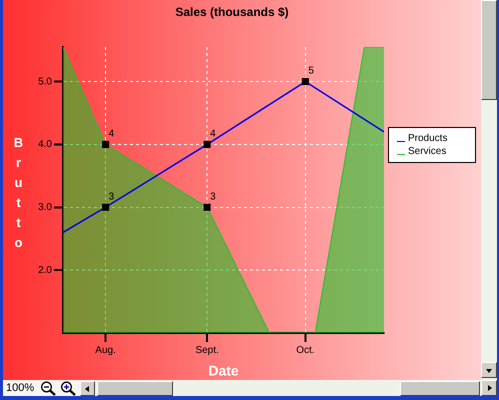 Image resolution: width=499 pixels, height=400 pixels. Describe the element at coordinates (105, 350) in the screenshot. I see `x-tick-label: Aug.` at that location.